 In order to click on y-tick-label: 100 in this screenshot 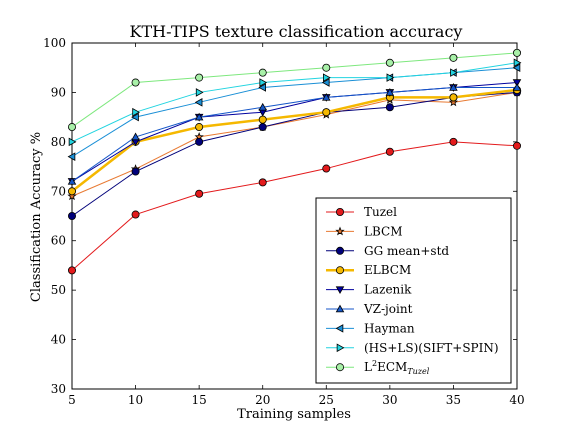, I will do `click(54, 43)`.